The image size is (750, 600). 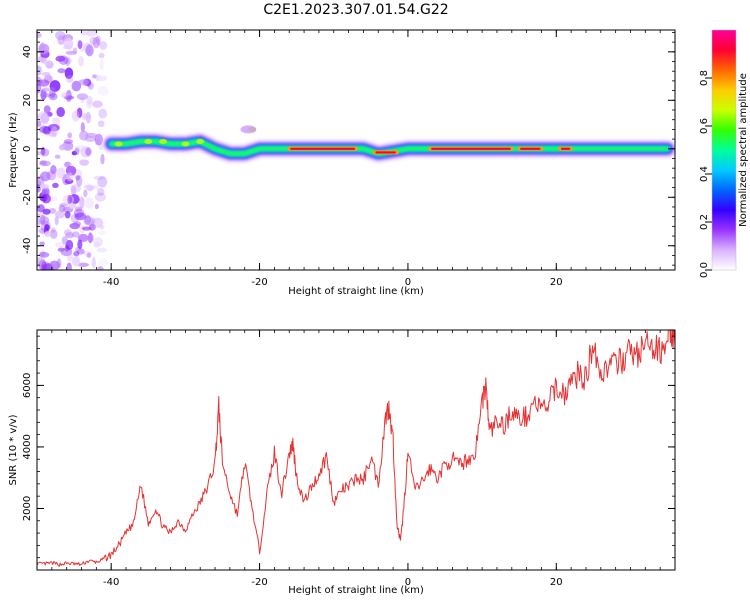 I want to click on colorbar-frame, so click(x=724, y=150).